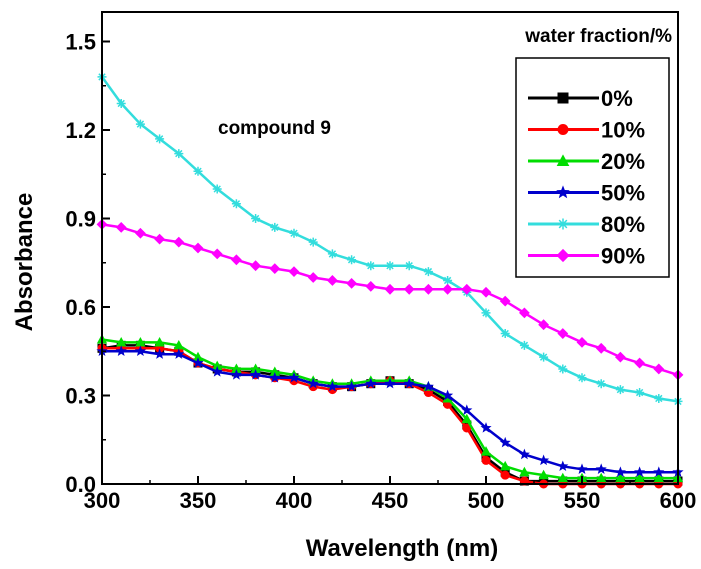  I want to click on legend-label: 20%, so click(623, 161).